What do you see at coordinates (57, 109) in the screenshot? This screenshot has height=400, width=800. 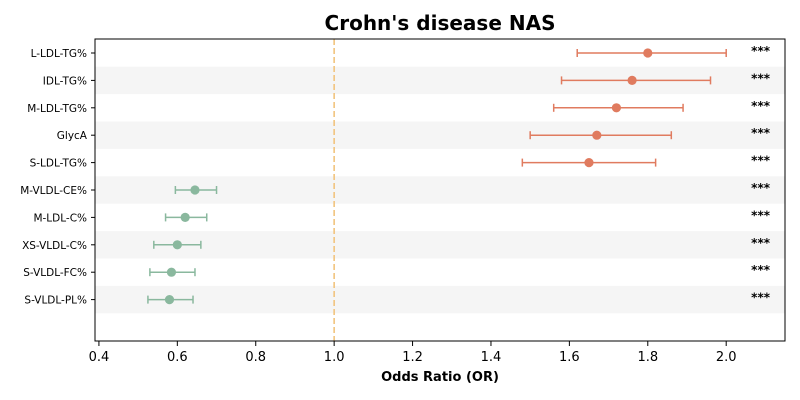 I see `y-tick-label: M-LDL-TG%` at bounding box center [57, 109].